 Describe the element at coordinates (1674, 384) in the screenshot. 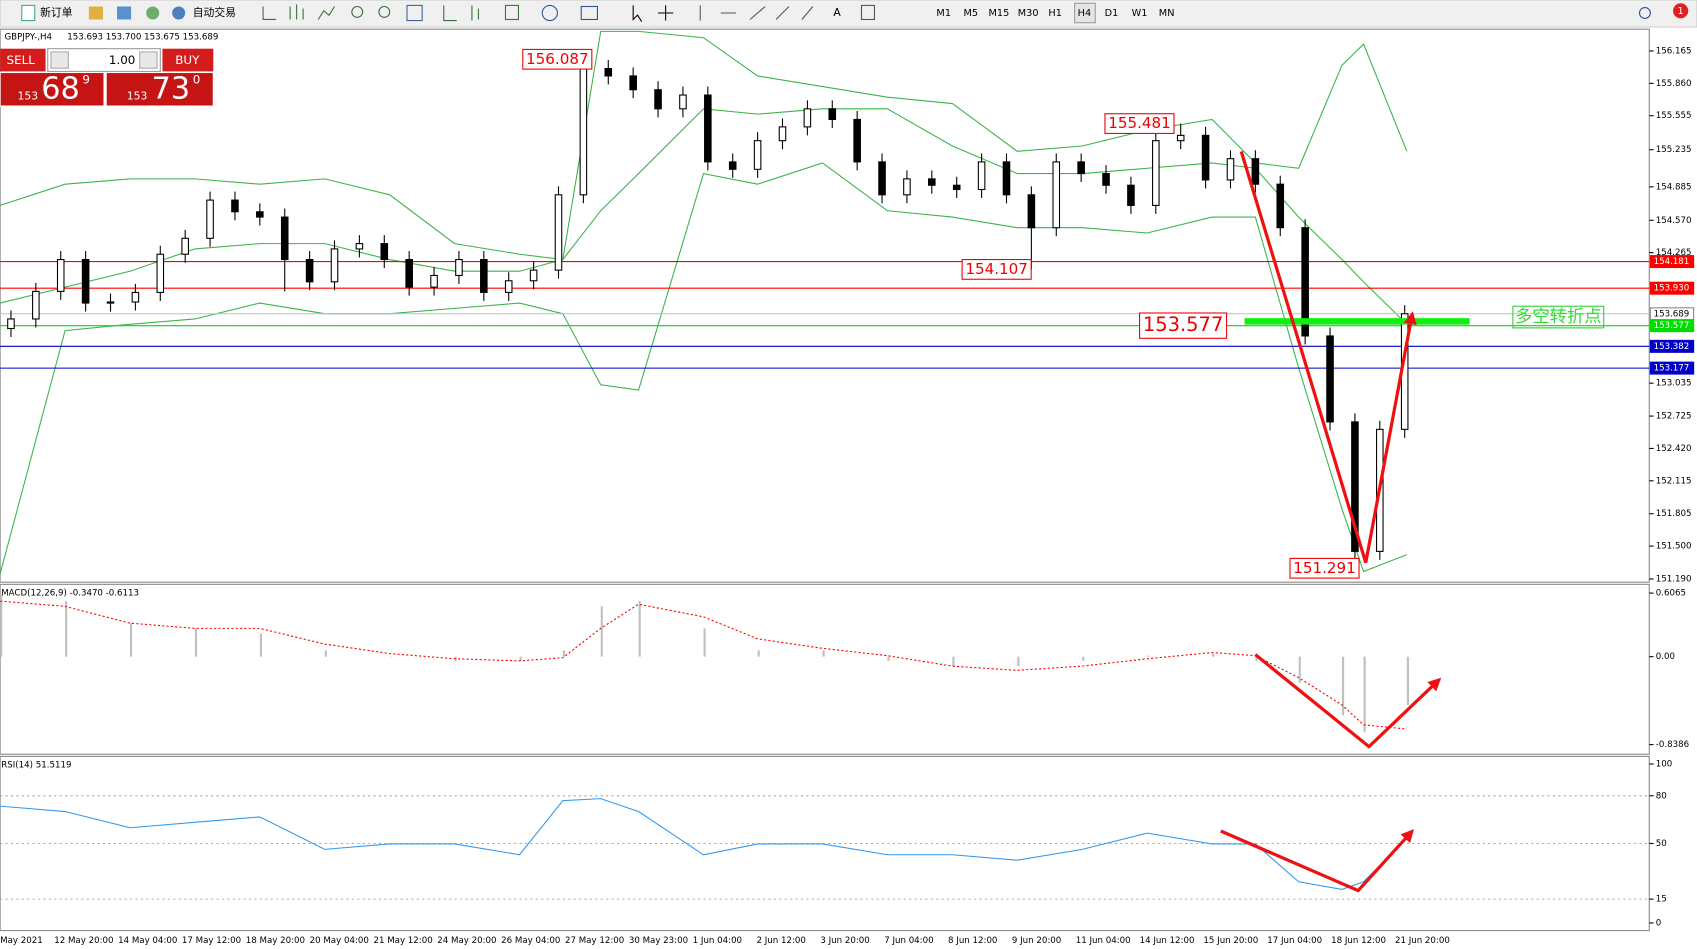

I see `y-tick-label: 153.035` at that location.